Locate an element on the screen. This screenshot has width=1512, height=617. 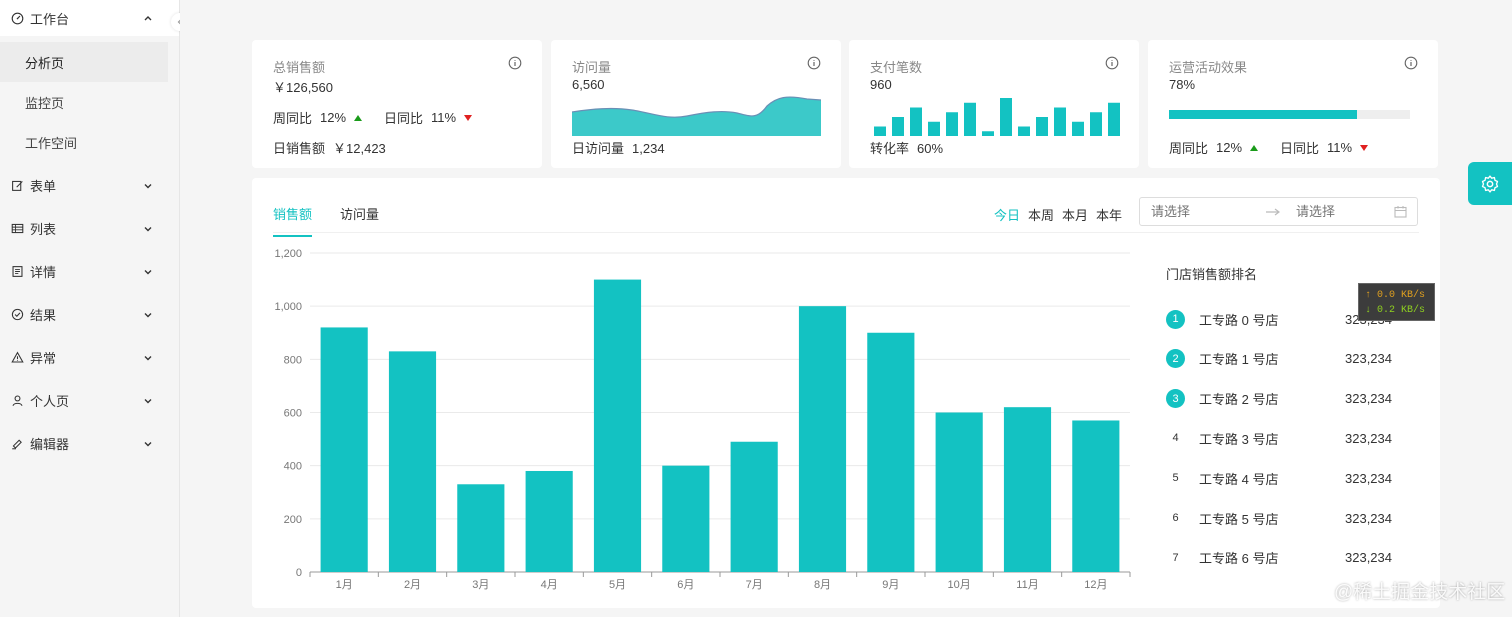
card-title: 总销售额 is located at coordinates (299, 67).